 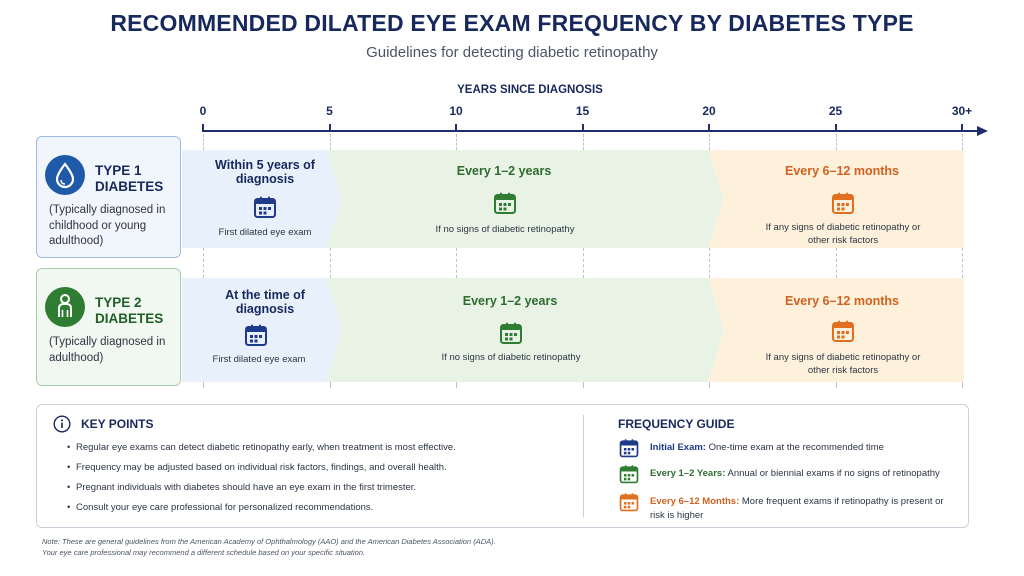 What do you see at coordinates (709, 111) in the screenshot?
I see `tick-label: 20` at bounding box center [709, 111].